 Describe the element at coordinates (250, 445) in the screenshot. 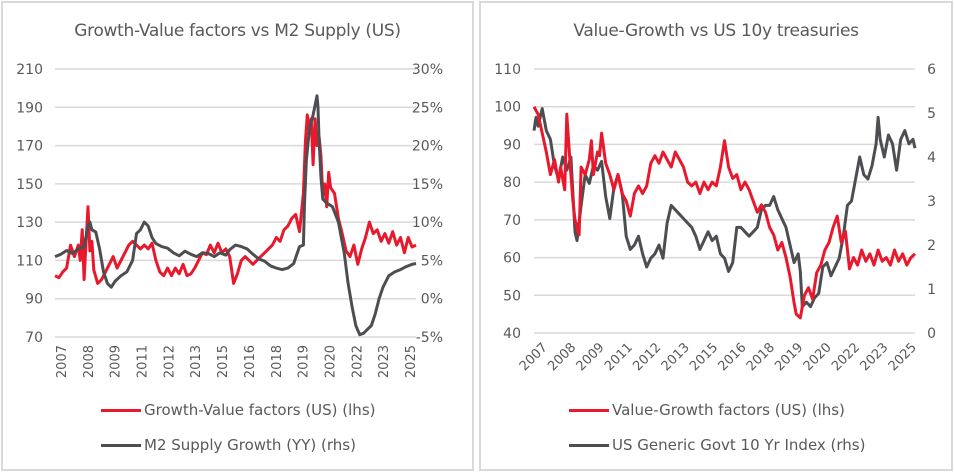

I see `legend-label: M2 Supply Growth (YY) (rhs)` at that location.